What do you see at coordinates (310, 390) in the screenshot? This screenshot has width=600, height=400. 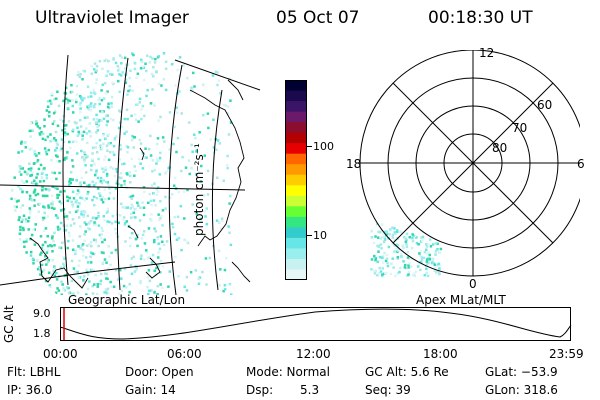 I see `status-dsp-value: 5.3` at bounding box center [310, 390].